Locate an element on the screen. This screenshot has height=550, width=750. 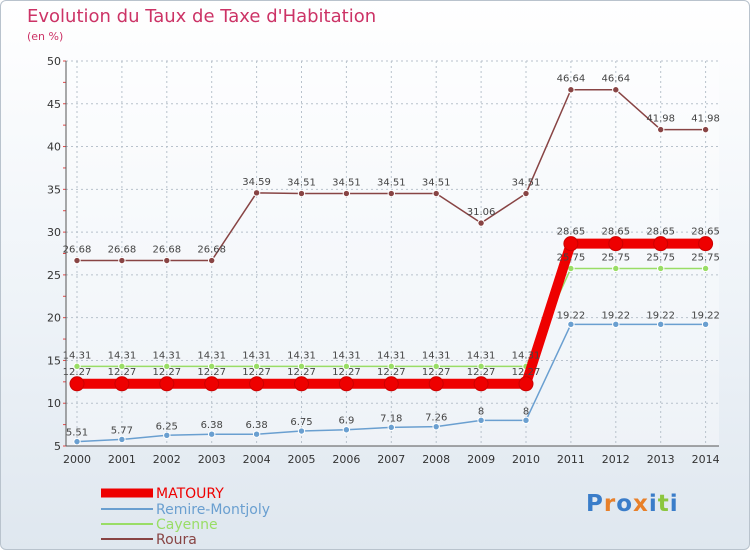
logo-letter: r is located at coordinates (610, 504).